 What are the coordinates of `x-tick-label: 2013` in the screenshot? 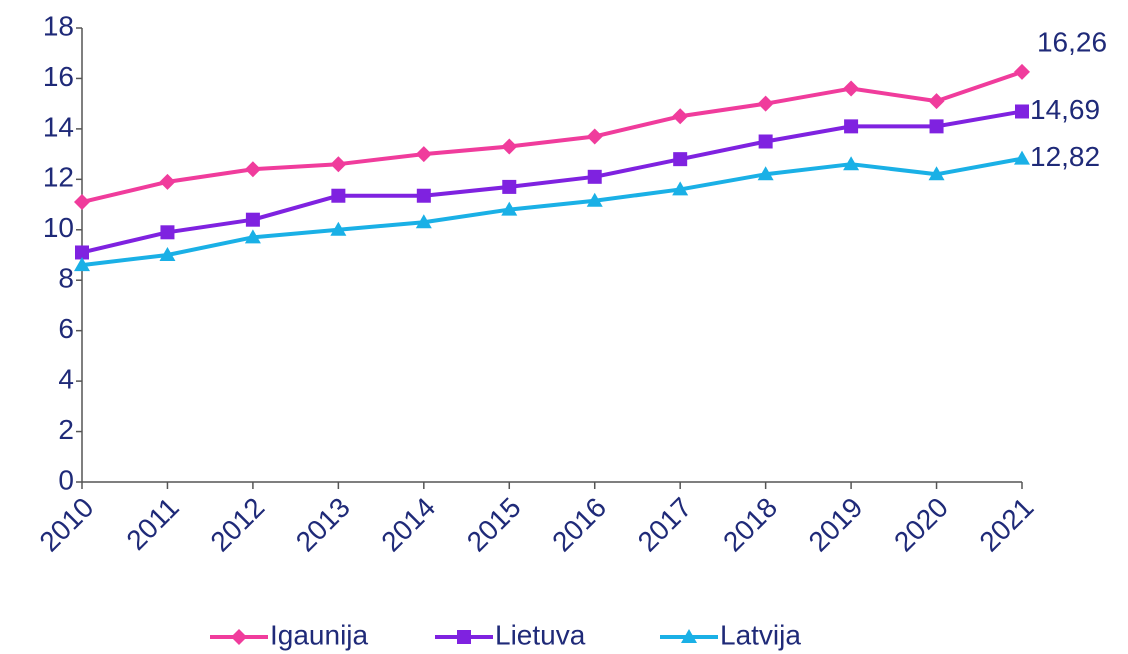 It's located at (323, 525).